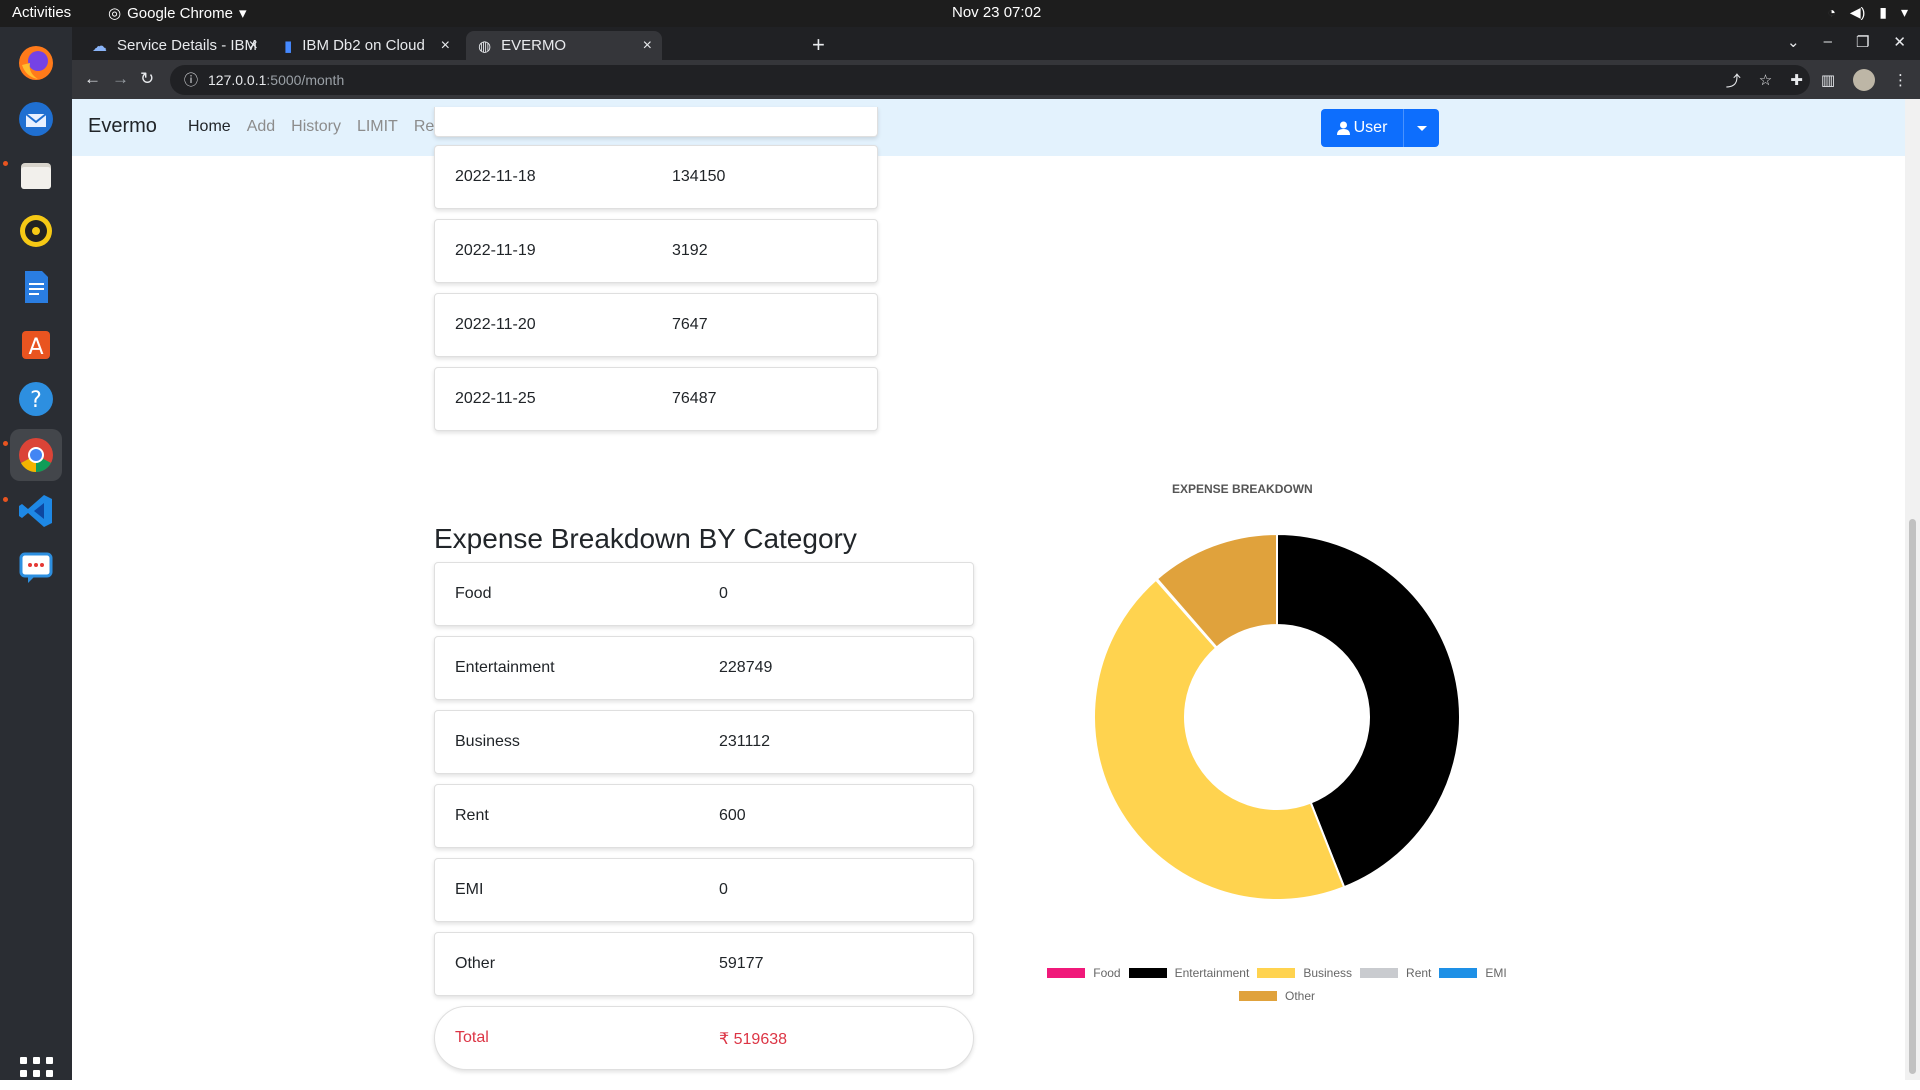 This screenshot has height=1090, width=1920. Describe the element at coordinates (818, 44) in the screenshot. I see `new-tab-icon: +` at that location.